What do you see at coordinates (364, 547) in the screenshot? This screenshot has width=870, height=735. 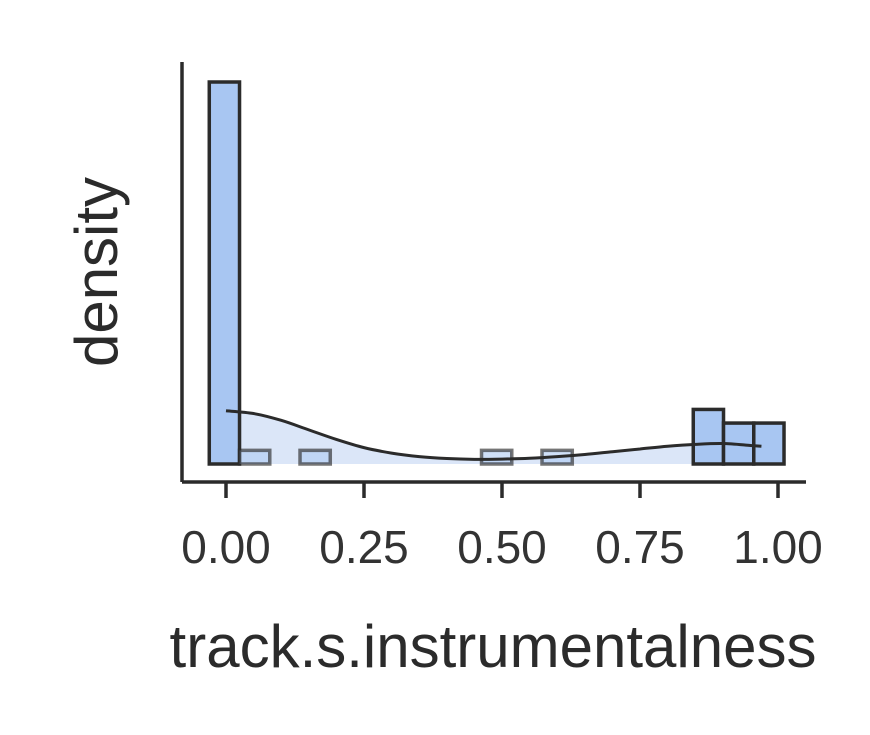 I see `x-tick-label-1: 0.25` at bounding box center [364, 547].